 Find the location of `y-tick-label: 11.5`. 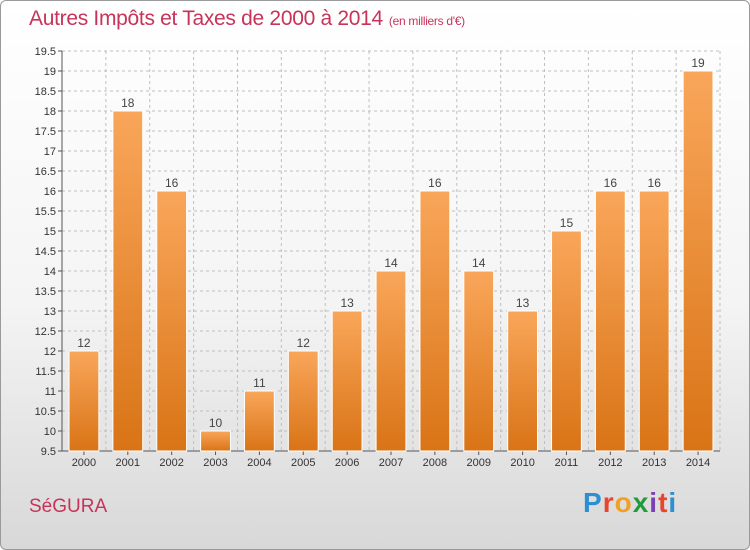

y-tick-label: 11.5 is located at coordinates (45, 372).